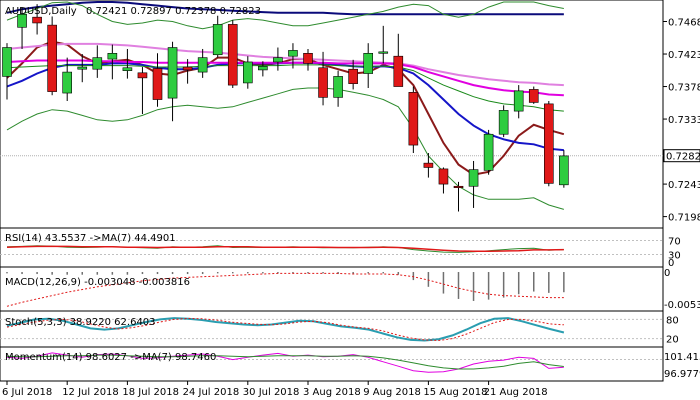 Image resolution: width=700 pixels, height=400 pixels. Describe the element at coordinates (672, 320) in the screenshot. I see `stoch-tick-label: 80` at that location.